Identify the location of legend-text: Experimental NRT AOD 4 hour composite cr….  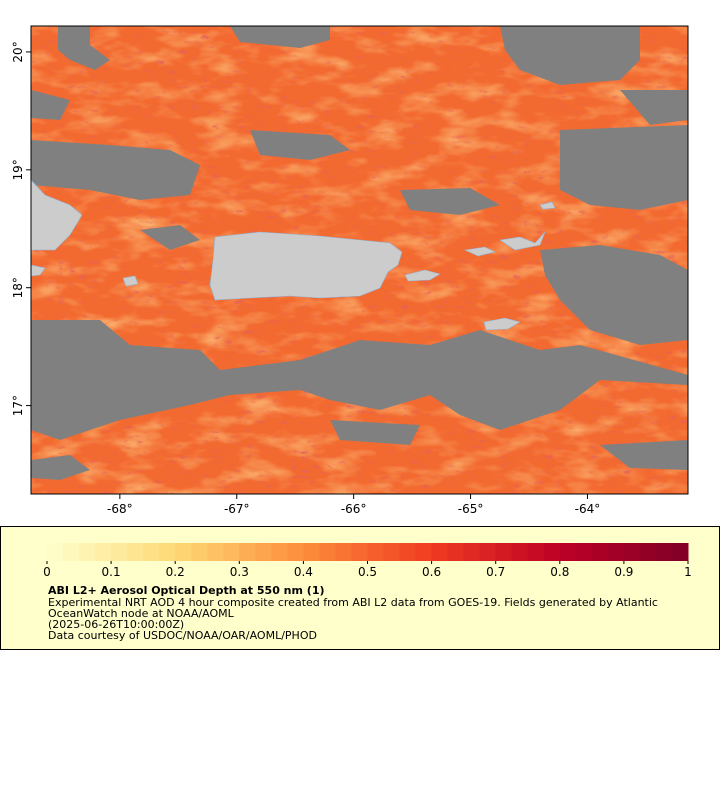
(353, 602).